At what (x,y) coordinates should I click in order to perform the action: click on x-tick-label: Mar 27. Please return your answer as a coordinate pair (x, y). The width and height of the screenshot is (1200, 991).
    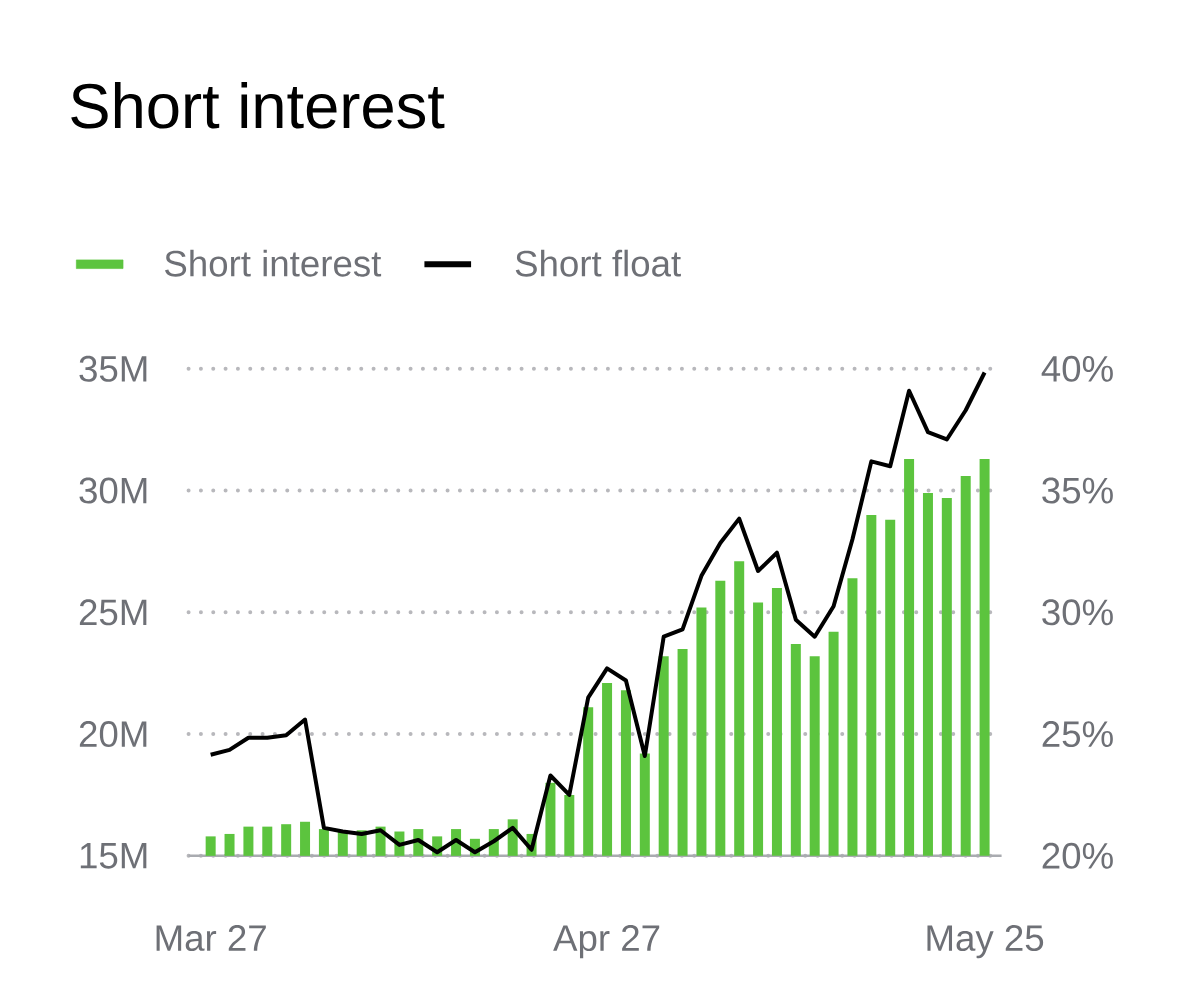
    Looking at the image, I should click on (211, 938).